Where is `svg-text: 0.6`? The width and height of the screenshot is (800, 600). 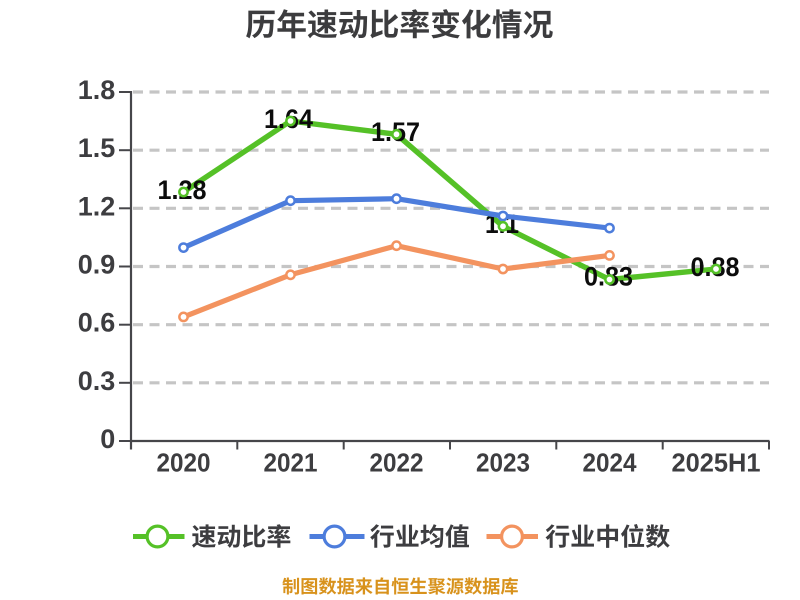 svg-text: 0.6 is located at coordinates (97, 323).